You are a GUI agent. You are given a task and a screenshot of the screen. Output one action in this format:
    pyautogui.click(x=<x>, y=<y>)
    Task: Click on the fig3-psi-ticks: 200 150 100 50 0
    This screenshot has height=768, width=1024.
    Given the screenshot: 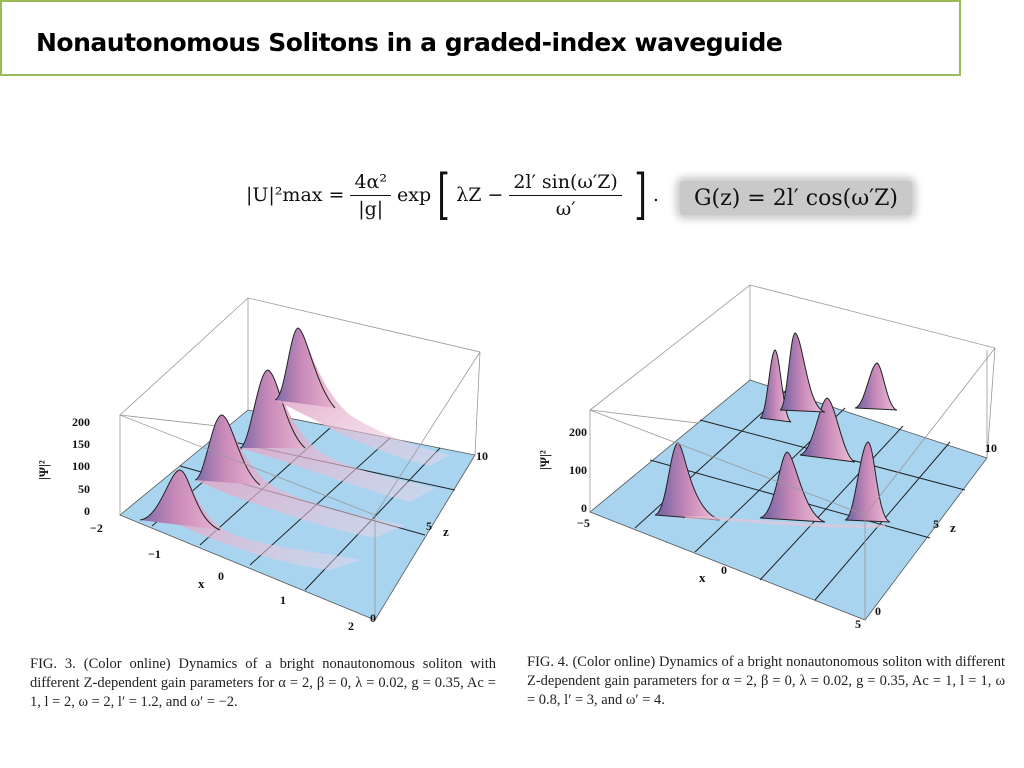 What is the action you would take?
    pyautogui.click(x=81, y=466)
    